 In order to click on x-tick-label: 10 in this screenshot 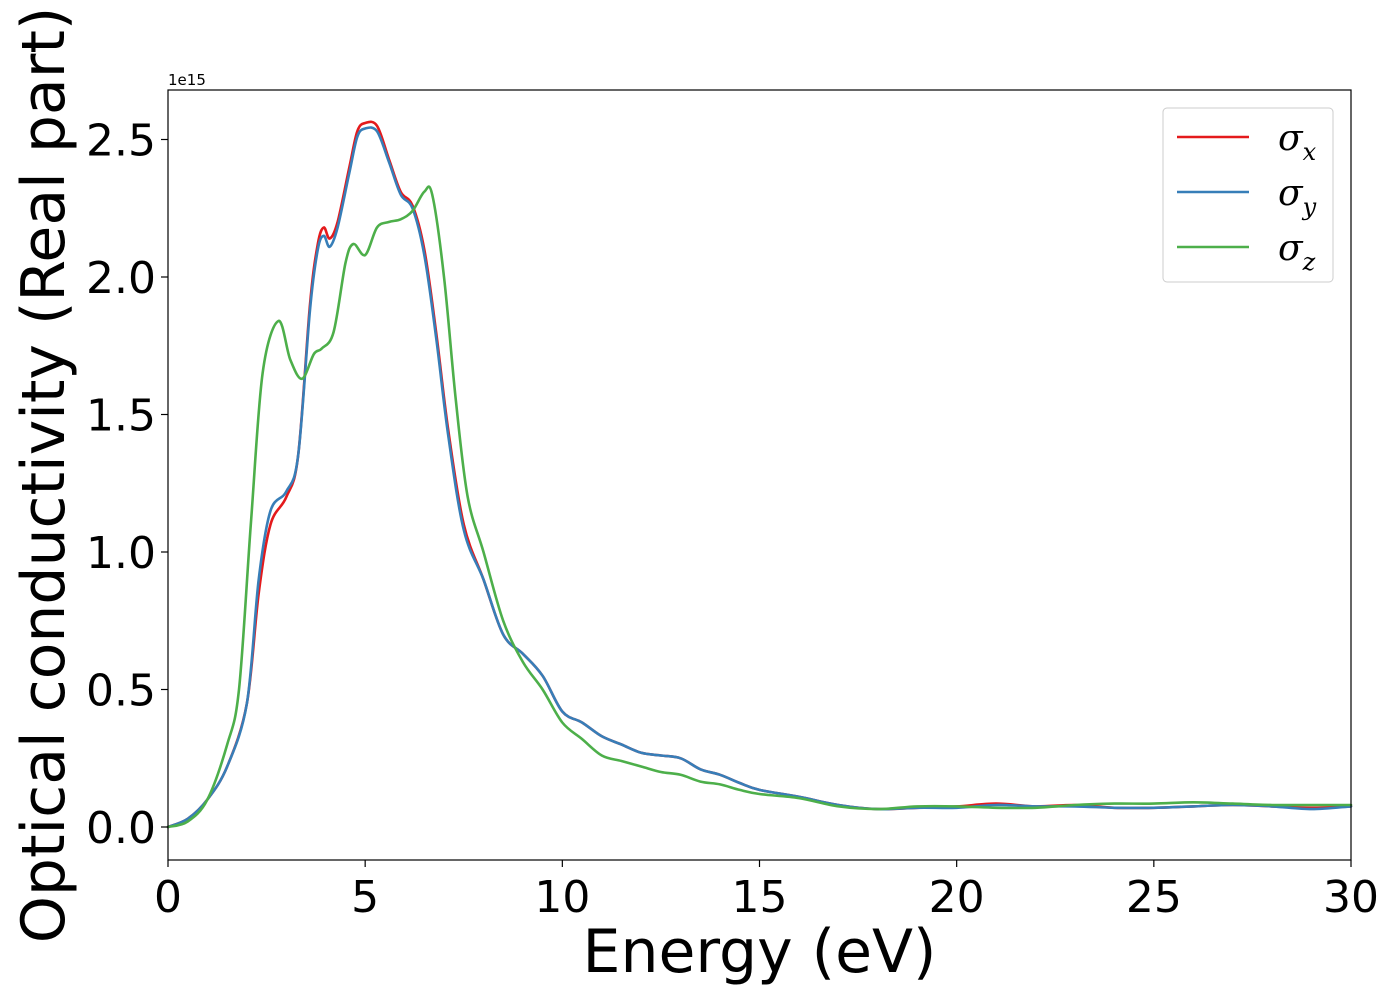, I will do `click(562, 897)`.